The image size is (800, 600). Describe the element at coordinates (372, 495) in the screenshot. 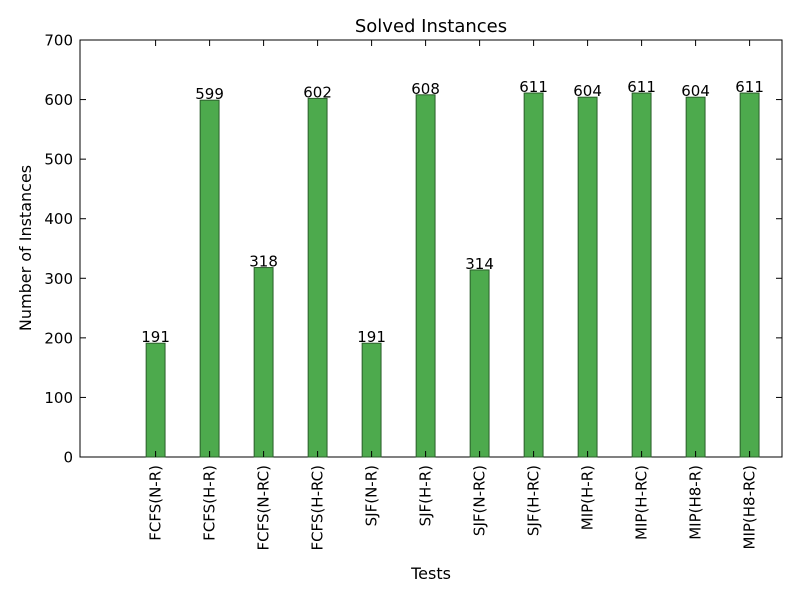

I see `x-tick-label: SJF(N-R)` at that location.